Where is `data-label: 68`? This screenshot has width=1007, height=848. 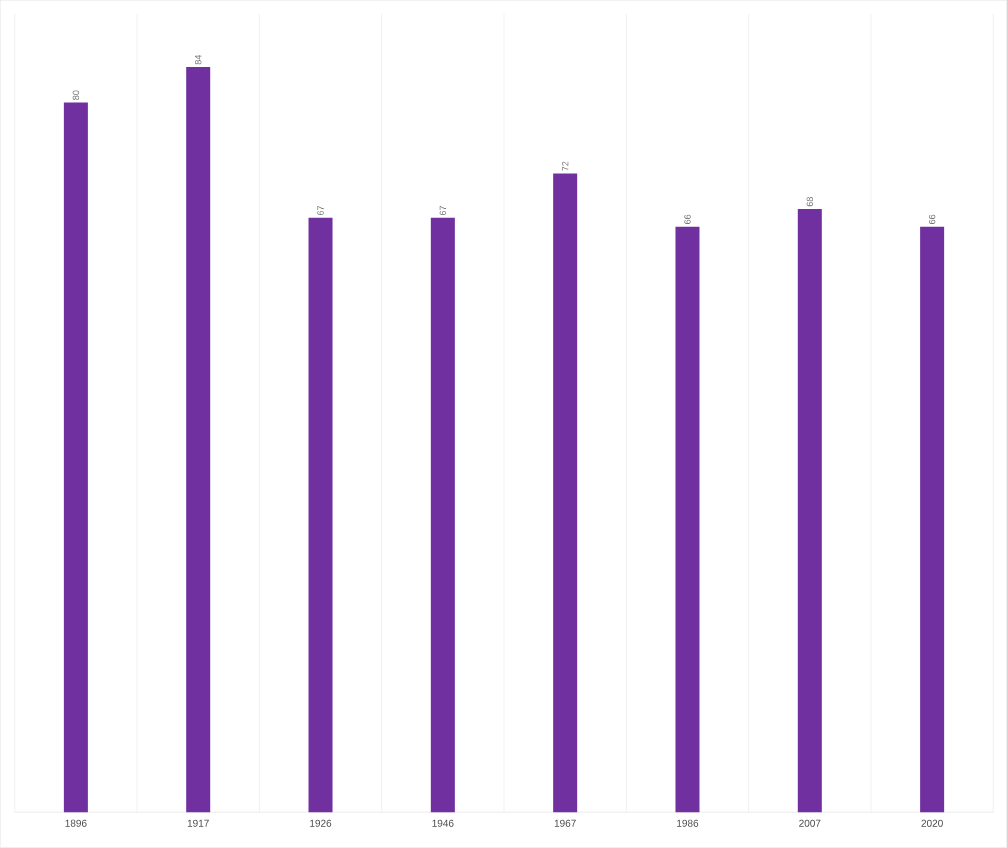
data-label: 68 is located at coordinates (809, 202).